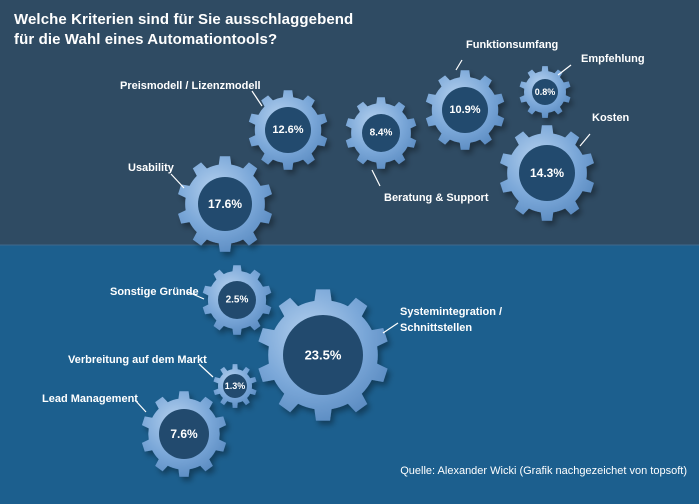  I want to click on category-label-preismodell-lizenzmodell: Preismodell / Lizenzmodell, so click(190, 86).